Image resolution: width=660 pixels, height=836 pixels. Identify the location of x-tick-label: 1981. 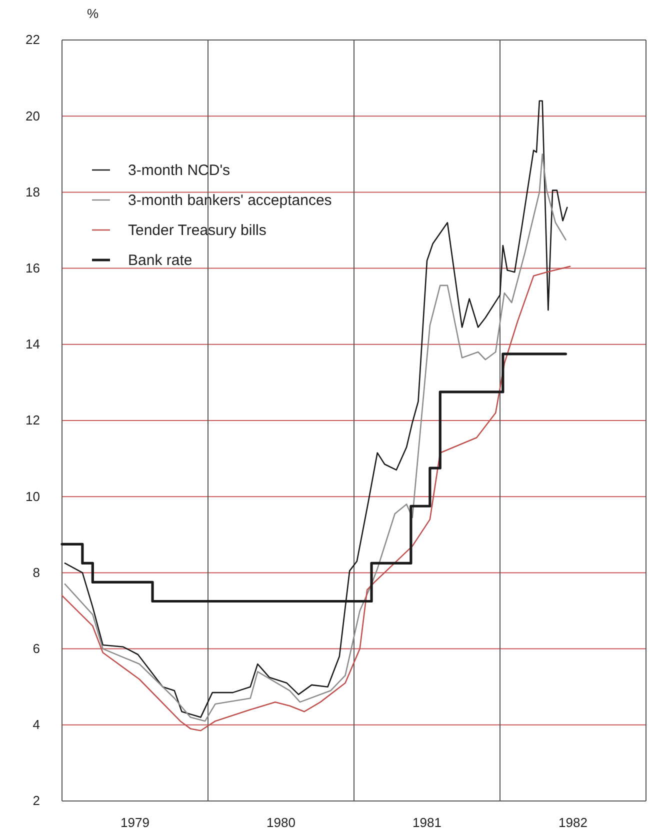
(427, 822).